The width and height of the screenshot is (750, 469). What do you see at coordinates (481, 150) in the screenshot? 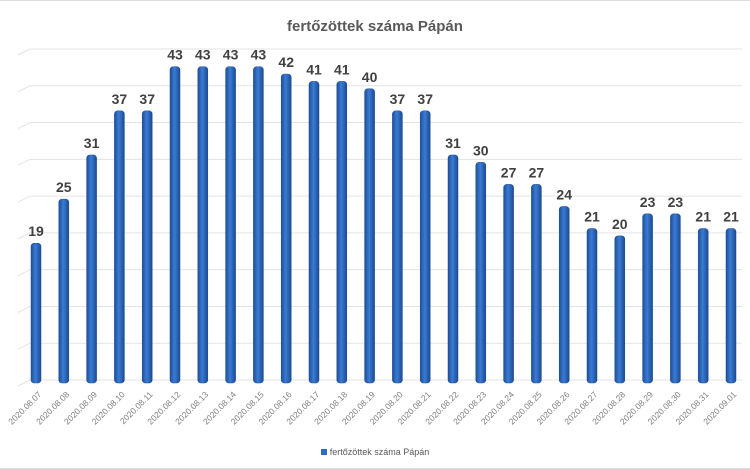
I see `data-label: 30` at bounding box center [481, 150].